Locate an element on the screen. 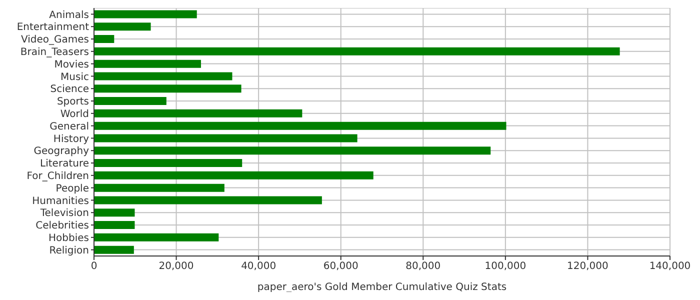  y-tick-label: Science is located at coordinates (69, 90).